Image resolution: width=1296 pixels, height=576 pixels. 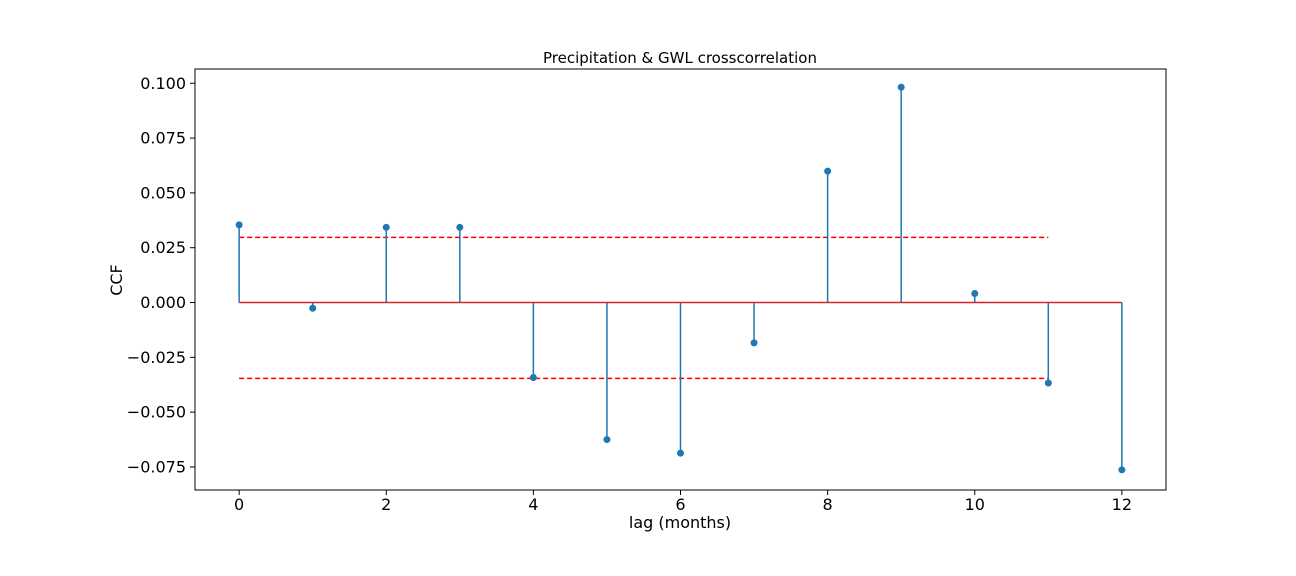 I want to click on x-tick-label: 8, so click(x=828, y=504).